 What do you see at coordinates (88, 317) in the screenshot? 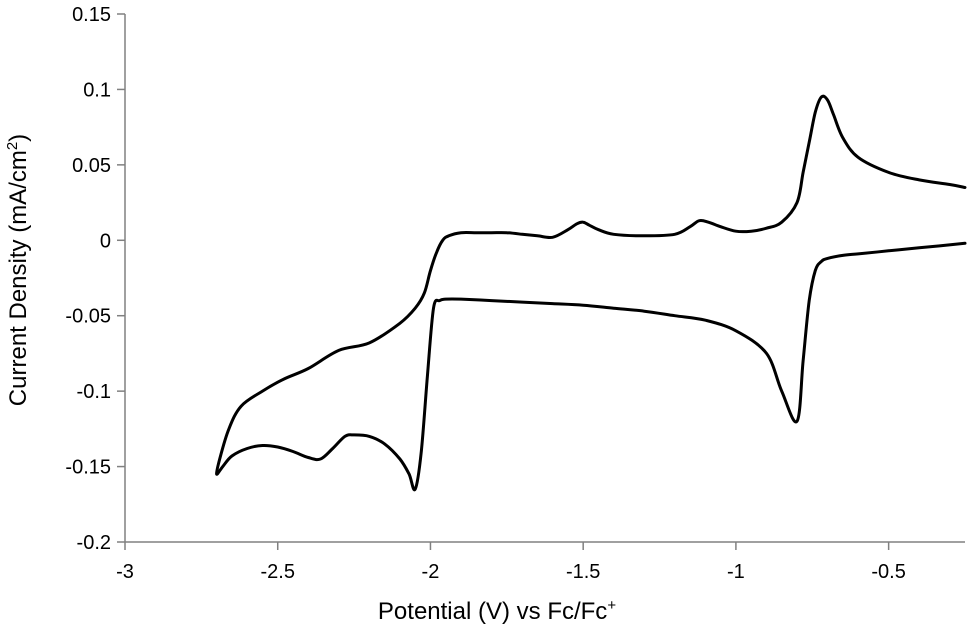
I see `y-tick-label: -0.05` at bounding box center [88, 317].